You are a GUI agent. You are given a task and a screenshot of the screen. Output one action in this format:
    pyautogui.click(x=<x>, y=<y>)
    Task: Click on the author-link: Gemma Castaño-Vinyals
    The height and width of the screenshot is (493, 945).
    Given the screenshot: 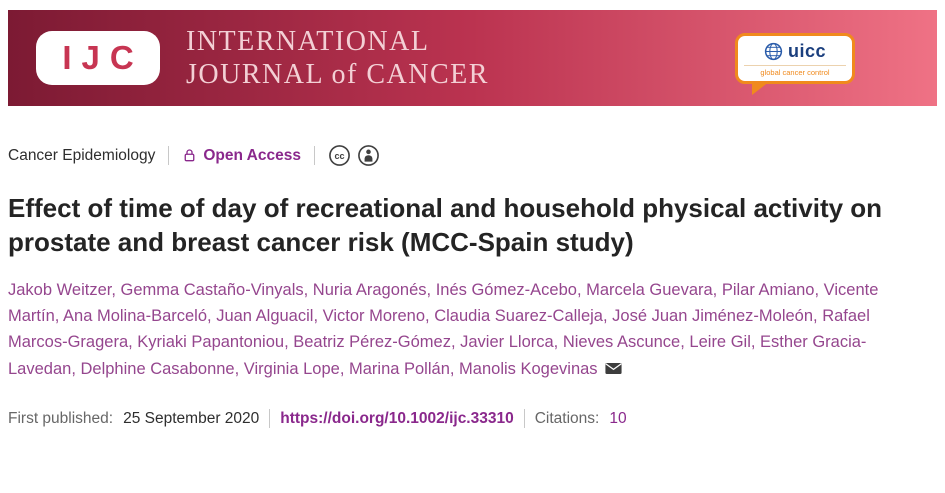 What is the action you would take?
    pyautogui.click(x=212, y=289)
    